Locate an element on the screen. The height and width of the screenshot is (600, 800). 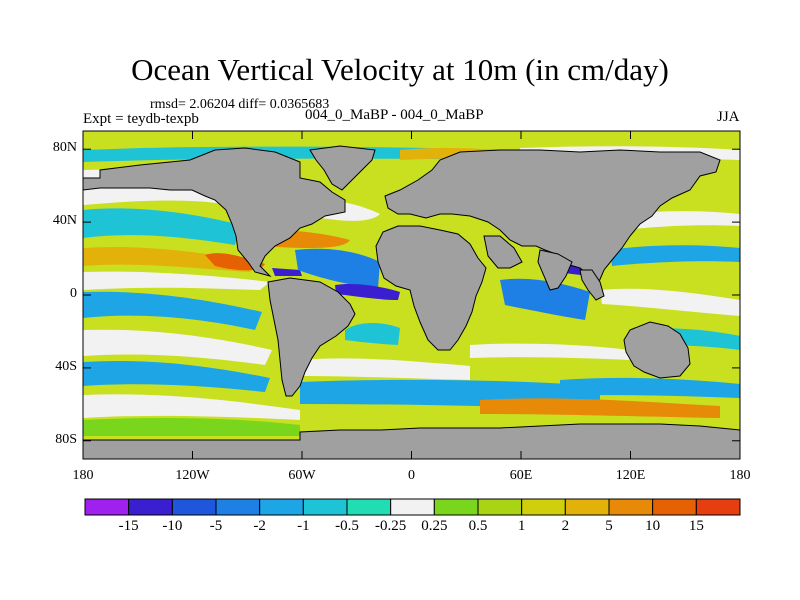
colorbar-label: -5 is located at coordinates (216, 526).